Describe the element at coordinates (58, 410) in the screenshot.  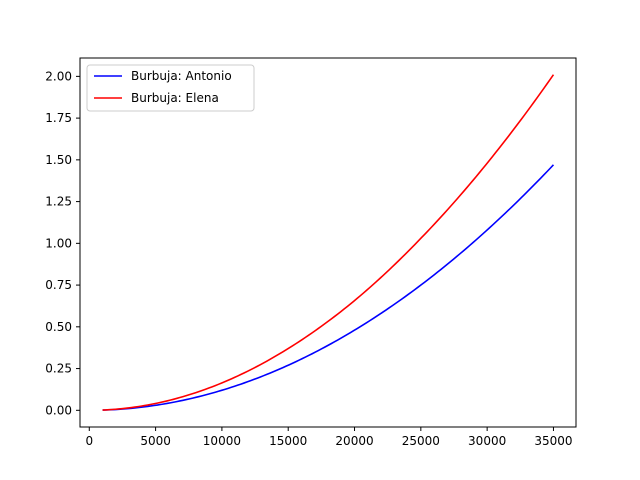
I see `y-tick-label: 0.00` at that location.